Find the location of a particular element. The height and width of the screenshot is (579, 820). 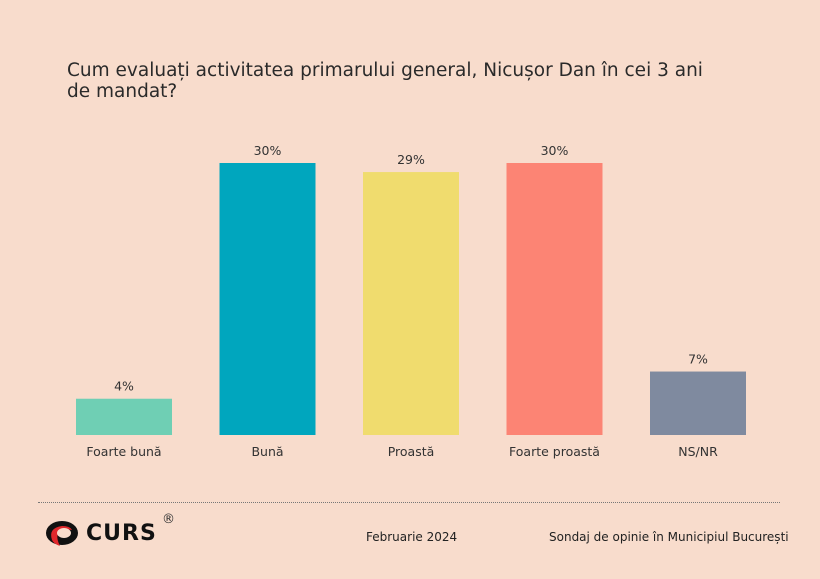

data-label: 29% is located at coordinates (411, 159).